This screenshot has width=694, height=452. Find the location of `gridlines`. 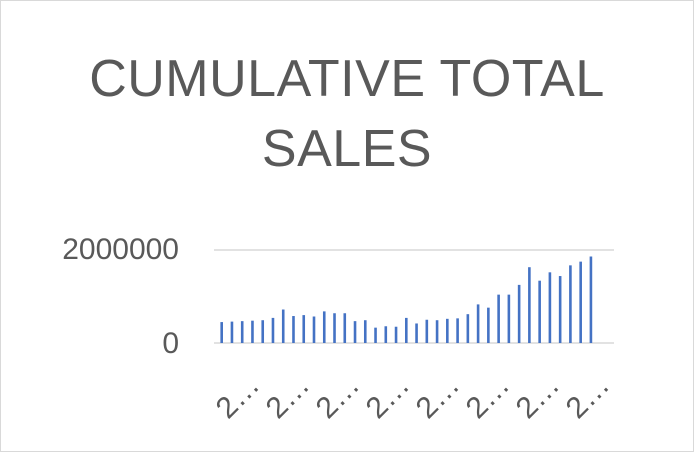

gridlines is located at coordinates (414, 296).